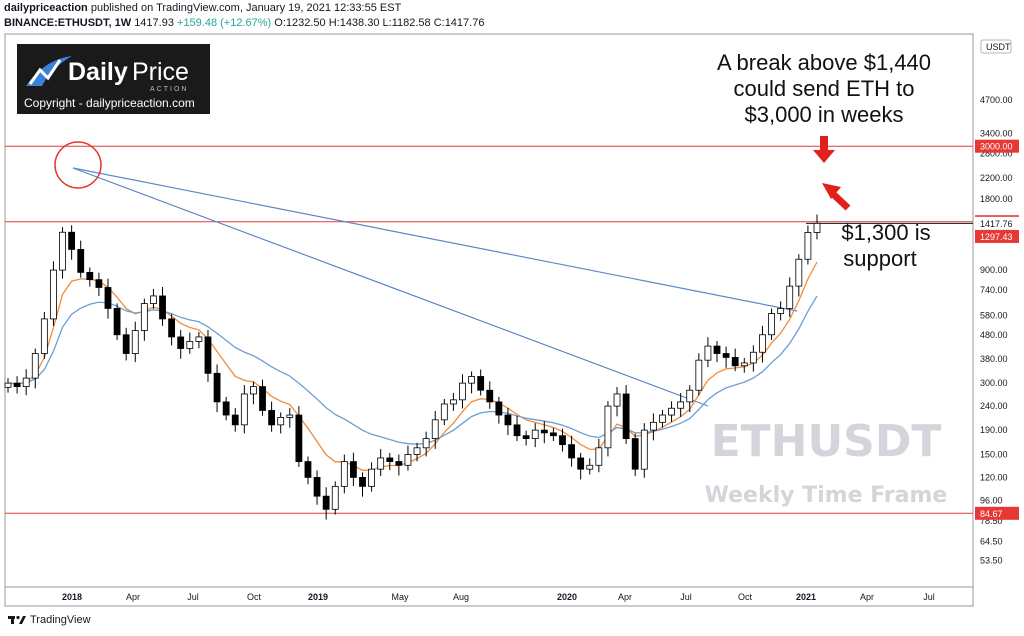  I want to click on price-tick: 120.00, so click(994, 477).